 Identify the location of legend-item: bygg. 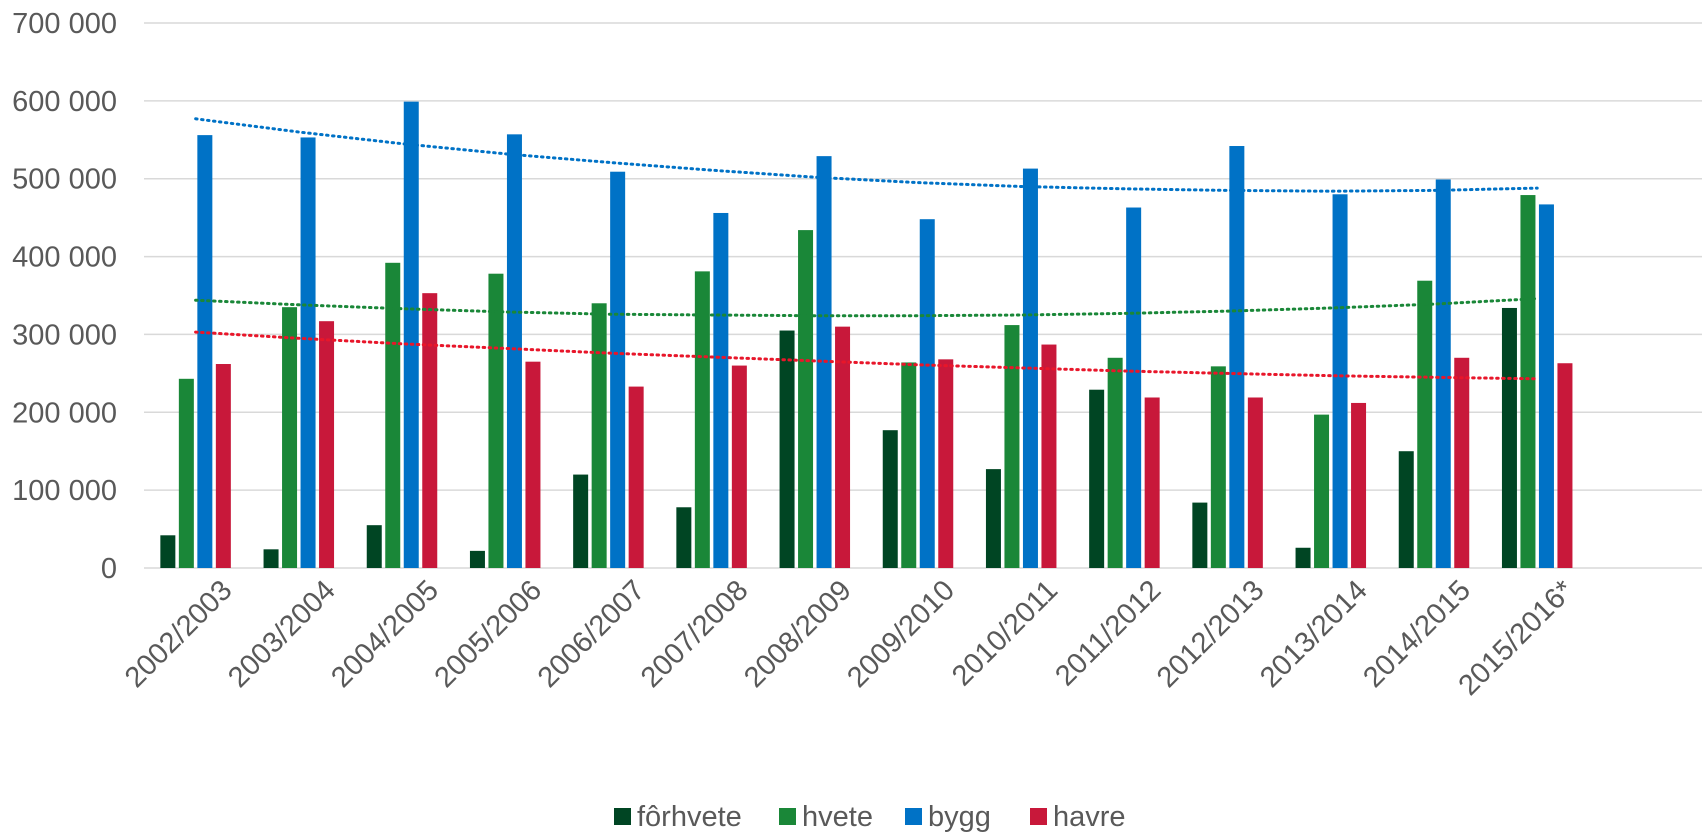
(948, 817).